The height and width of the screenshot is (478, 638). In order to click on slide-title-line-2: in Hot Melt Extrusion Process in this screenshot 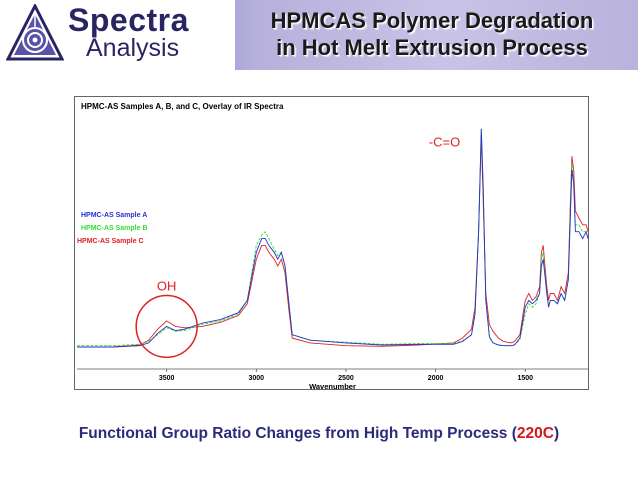, I will do `click(432, 47)`.